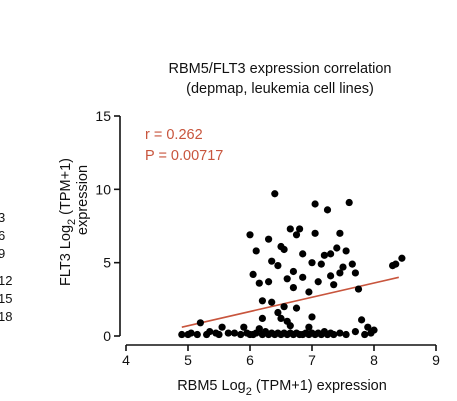 The height and width of the screenshot is (401, 457). Describe the element at coordinates (6, 316) in the screenshot. I see `left-fragment-label: 18` at that location.